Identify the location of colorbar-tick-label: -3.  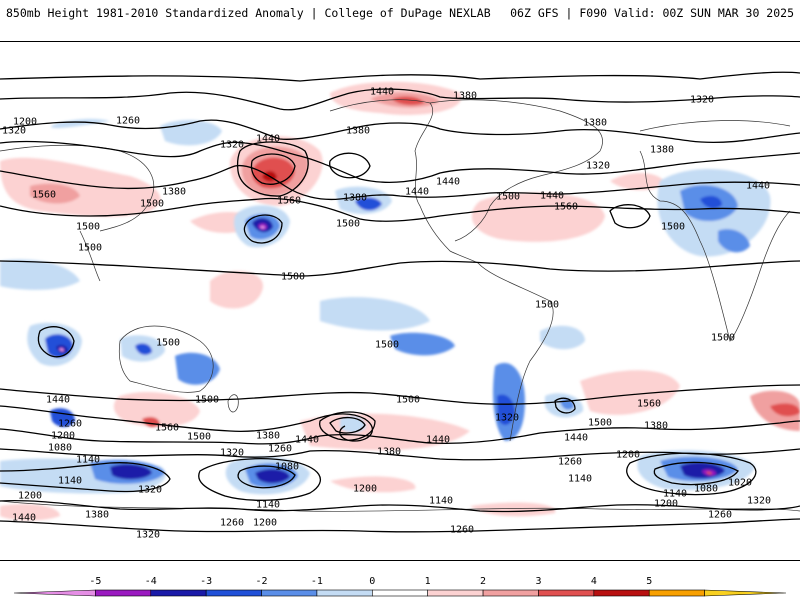
(206, 581).